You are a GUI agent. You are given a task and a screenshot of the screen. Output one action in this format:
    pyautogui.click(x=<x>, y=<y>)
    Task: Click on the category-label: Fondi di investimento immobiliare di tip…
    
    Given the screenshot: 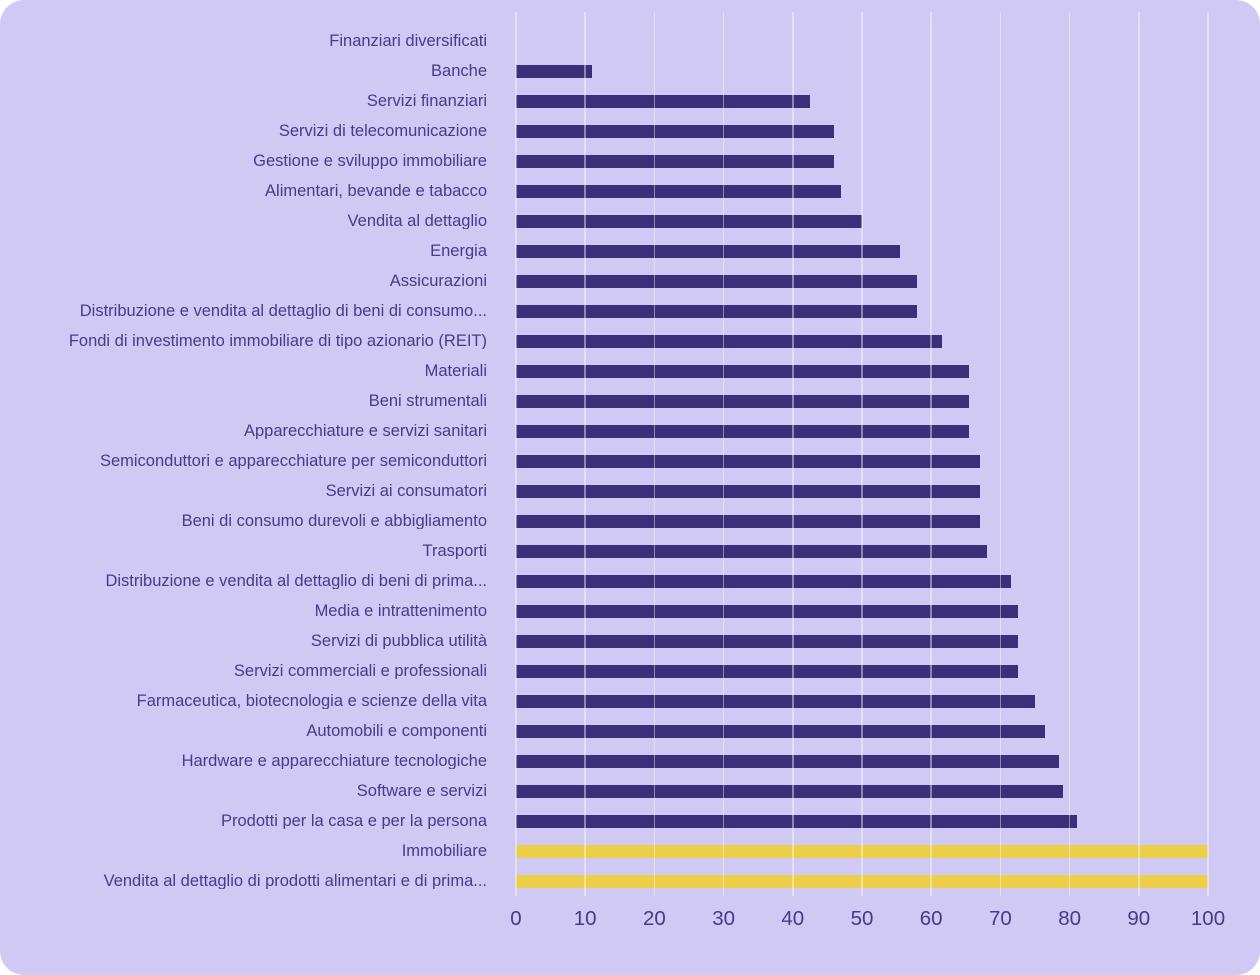 What is the action you would take?
    pyautogui.click(x=277, y=341)
    